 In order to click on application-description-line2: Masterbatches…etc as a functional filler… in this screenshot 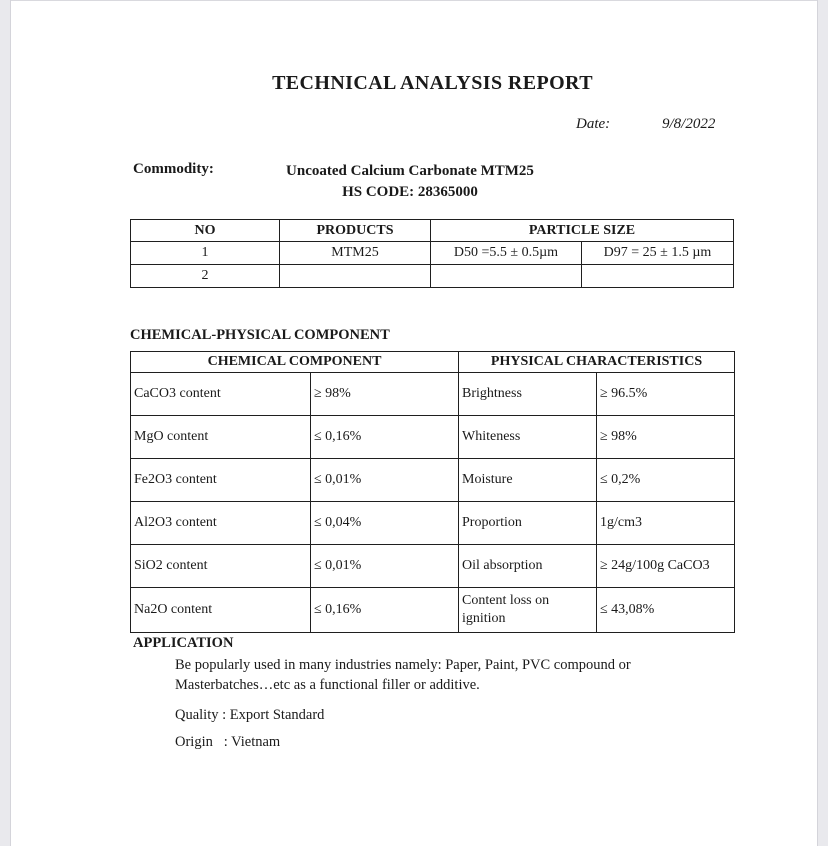, I will do `click(327, 685)`.